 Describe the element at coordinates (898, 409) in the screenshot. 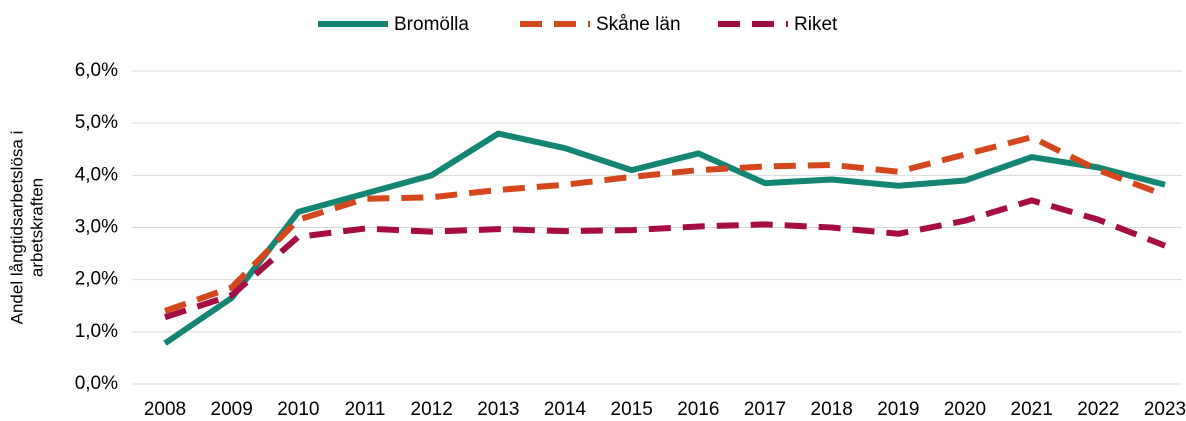

I see `x-tick-label: 2019` at that location.